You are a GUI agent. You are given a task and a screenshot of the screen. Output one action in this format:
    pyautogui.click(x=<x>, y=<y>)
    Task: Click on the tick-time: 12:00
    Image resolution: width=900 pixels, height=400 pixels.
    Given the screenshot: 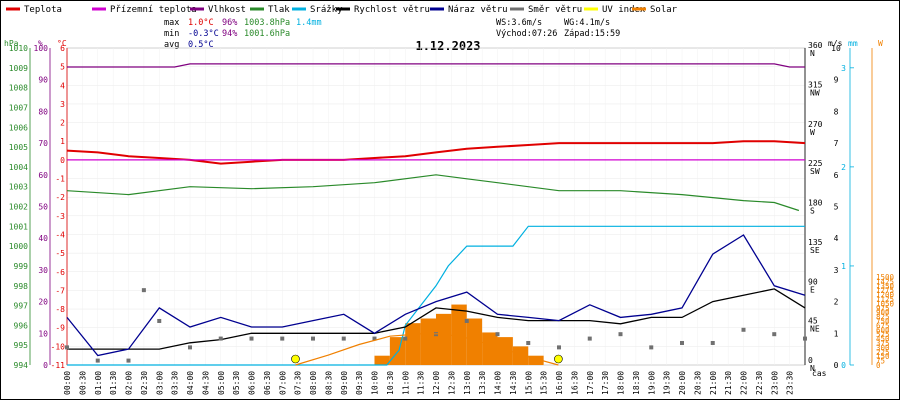 What is the action you would take?
    pyautogui.click(x=436, y=383)
    